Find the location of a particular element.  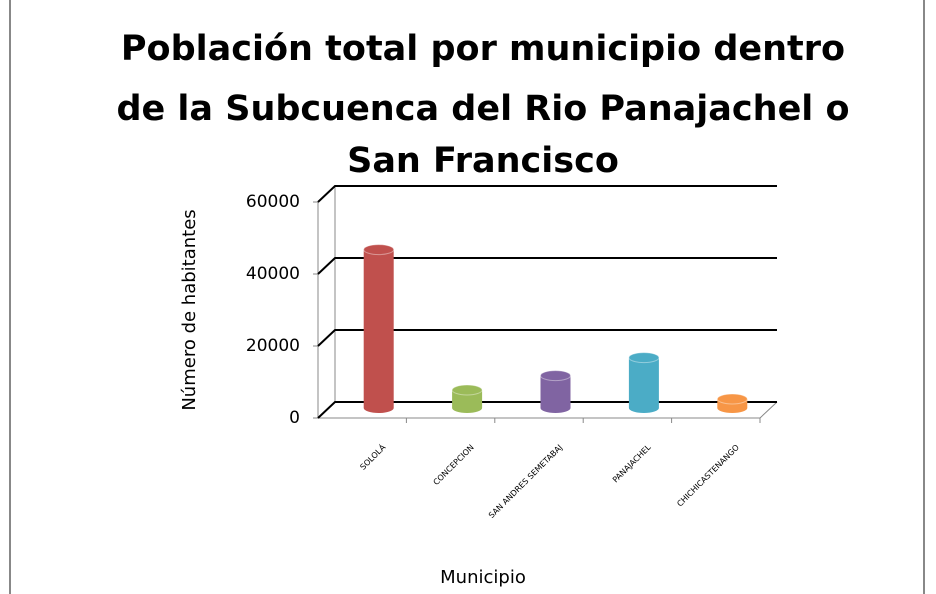

y-tick-label: 0 is located at coordinates (294, 418).